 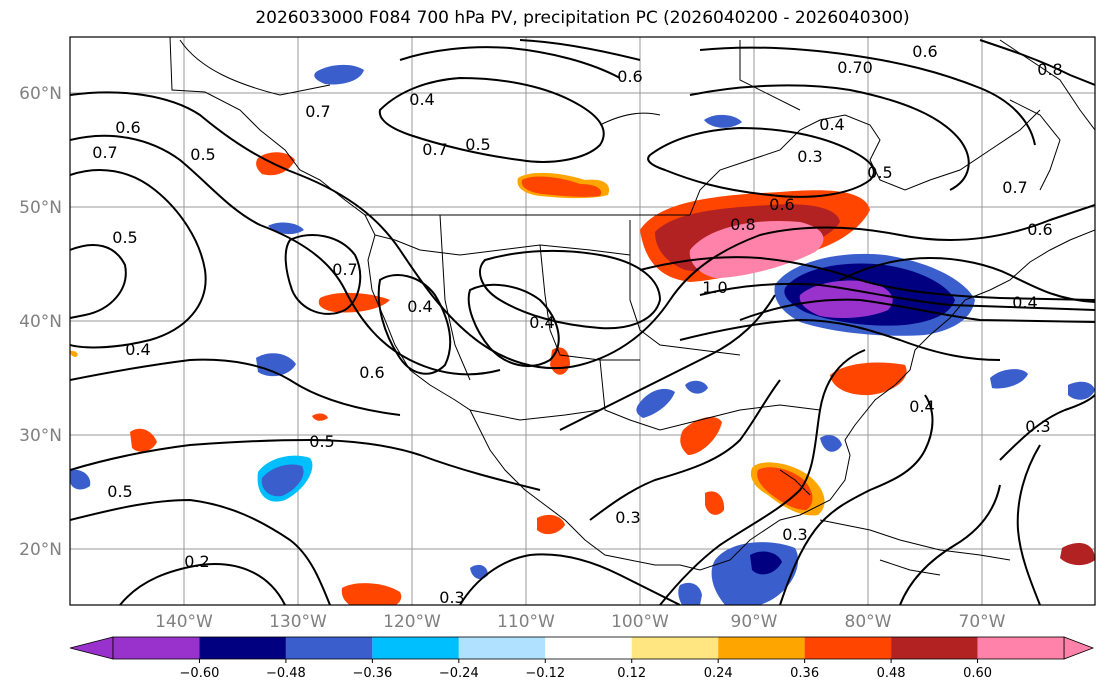 What do you see at coordinates (640, 622) in the screenshot?
I see `lon-label-100w: 100°W` at bounding box center [640, 622].